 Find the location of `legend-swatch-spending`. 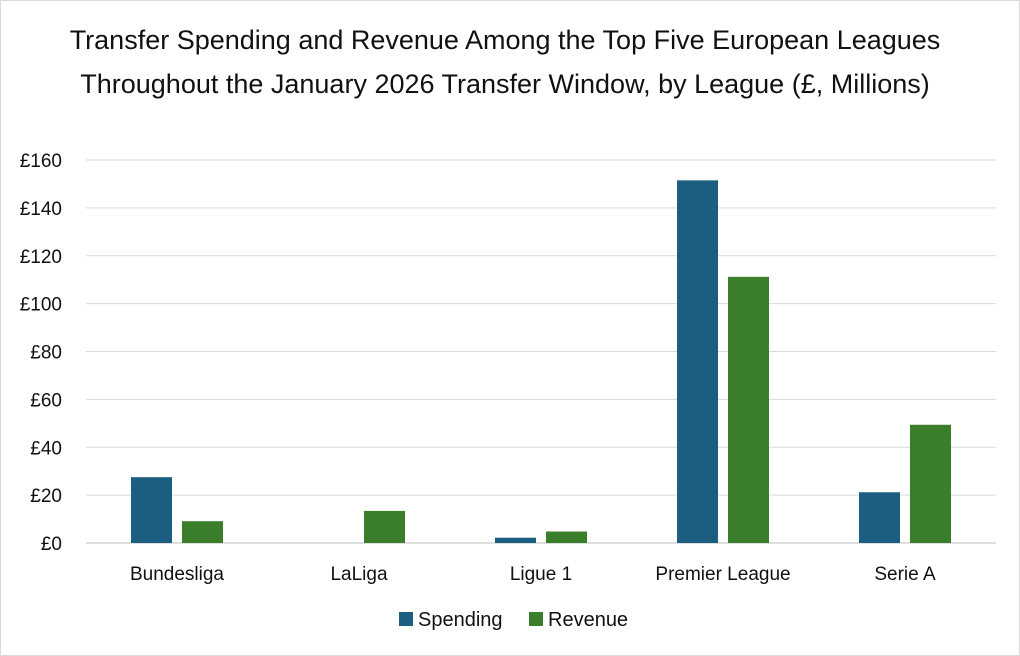

legend-swatch-spending is located at coordinates (406, 619).